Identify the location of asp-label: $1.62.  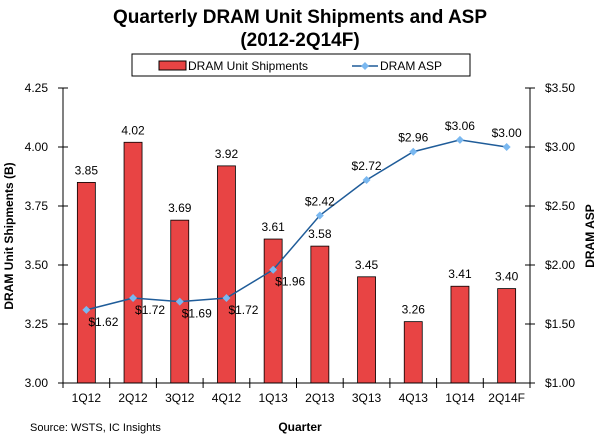
(103, 322).